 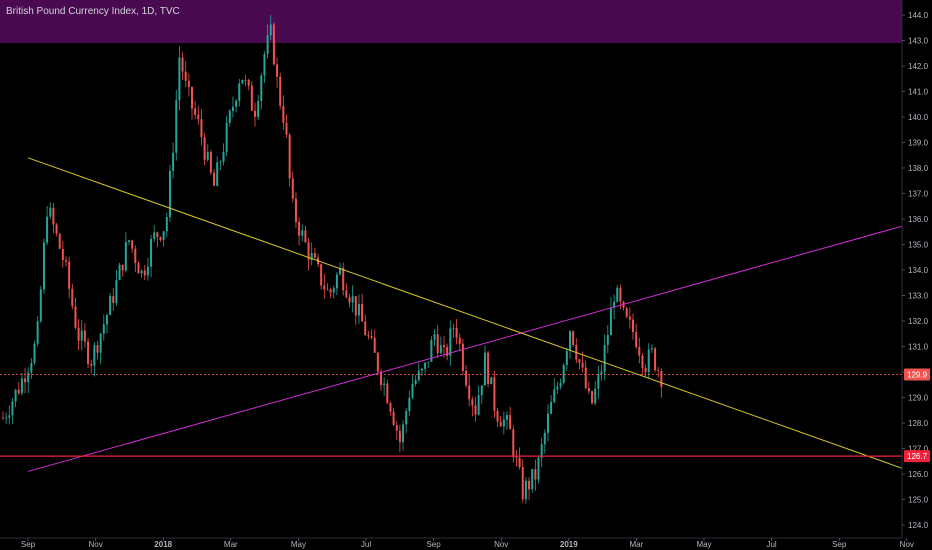 I want to click on price-scale, so click(x=917, y=275).